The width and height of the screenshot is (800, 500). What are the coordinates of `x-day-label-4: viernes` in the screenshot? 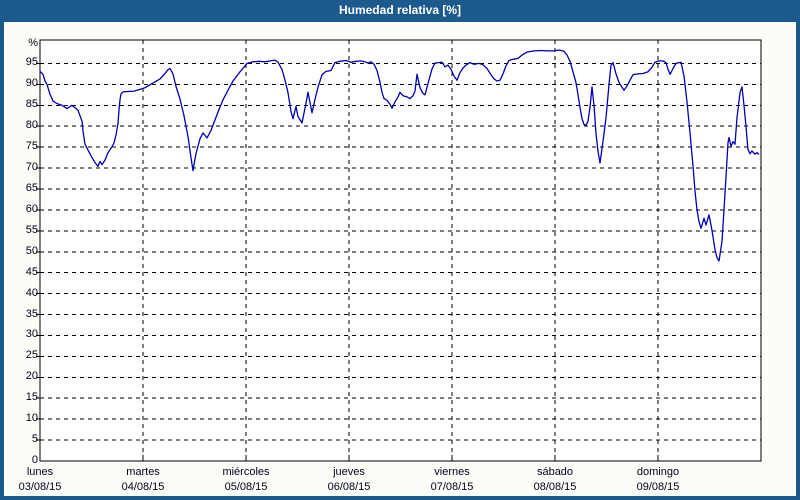 It's located at (452, 472).